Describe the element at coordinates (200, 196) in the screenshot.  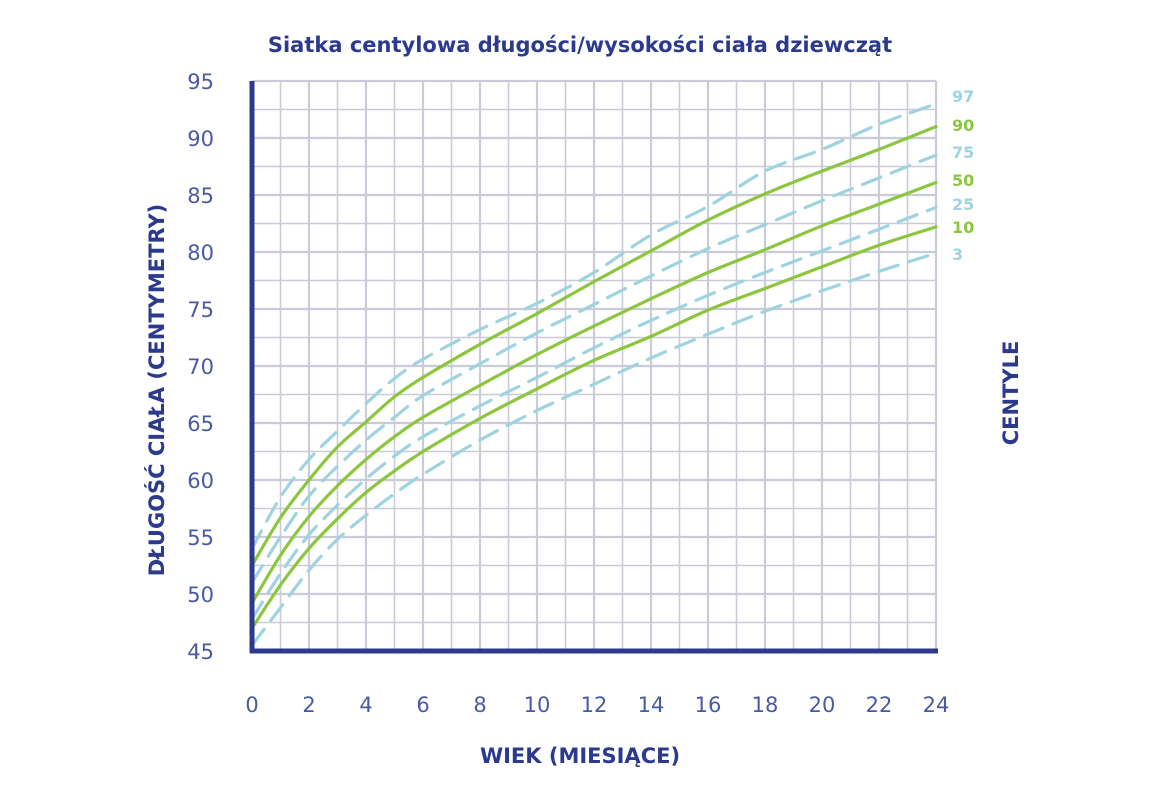
I see `y-tick-label: 85` at that location.